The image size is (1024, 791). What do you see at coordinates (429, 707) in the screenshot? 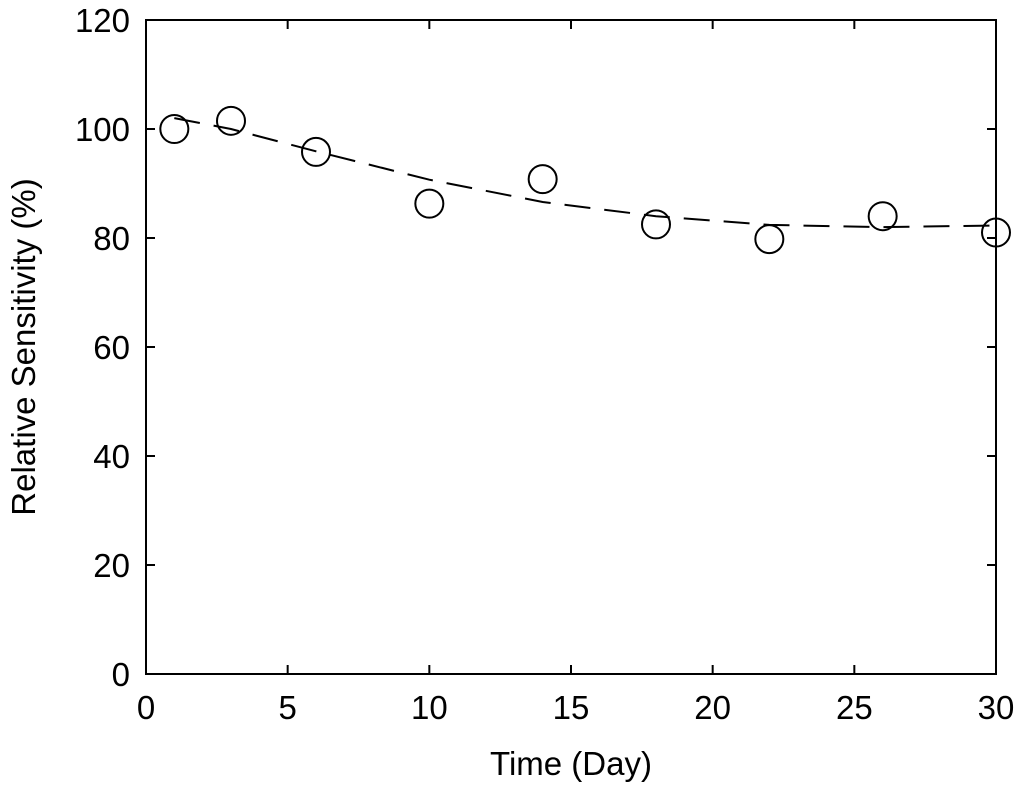
I see `x-tick-label: 10` at bounding box center [429, 707].